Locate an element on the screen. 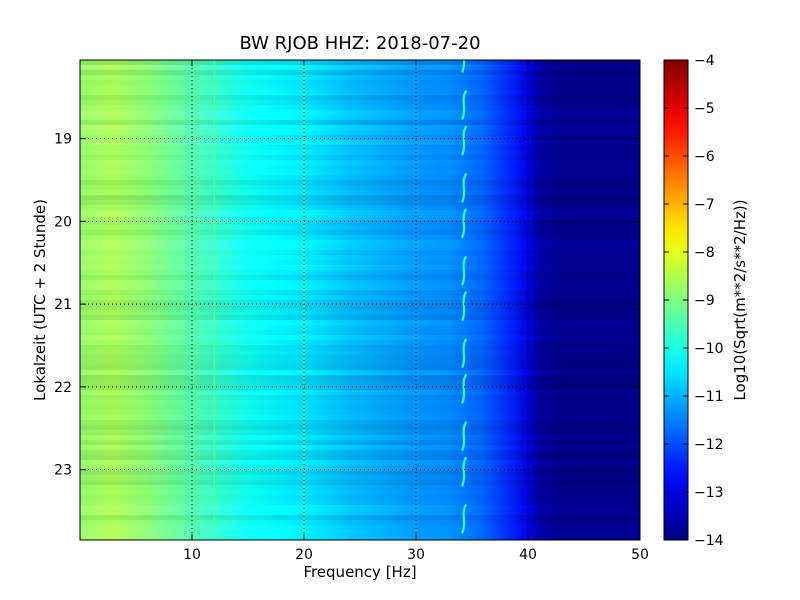 The image size is (800, 600). colorbar-tick-label: −13 is located at coordinates (709, 493).